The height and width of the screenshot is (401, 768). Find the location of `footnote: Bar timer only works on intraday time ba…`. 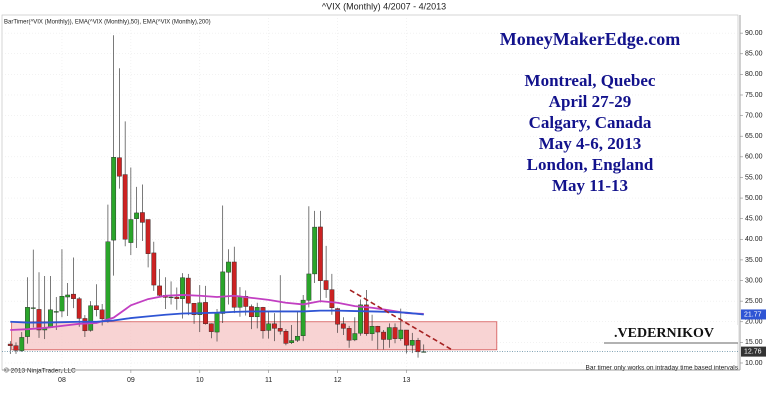

footnote: Bar timer only works on intraday time ba… is located at coordinates (662, 368).